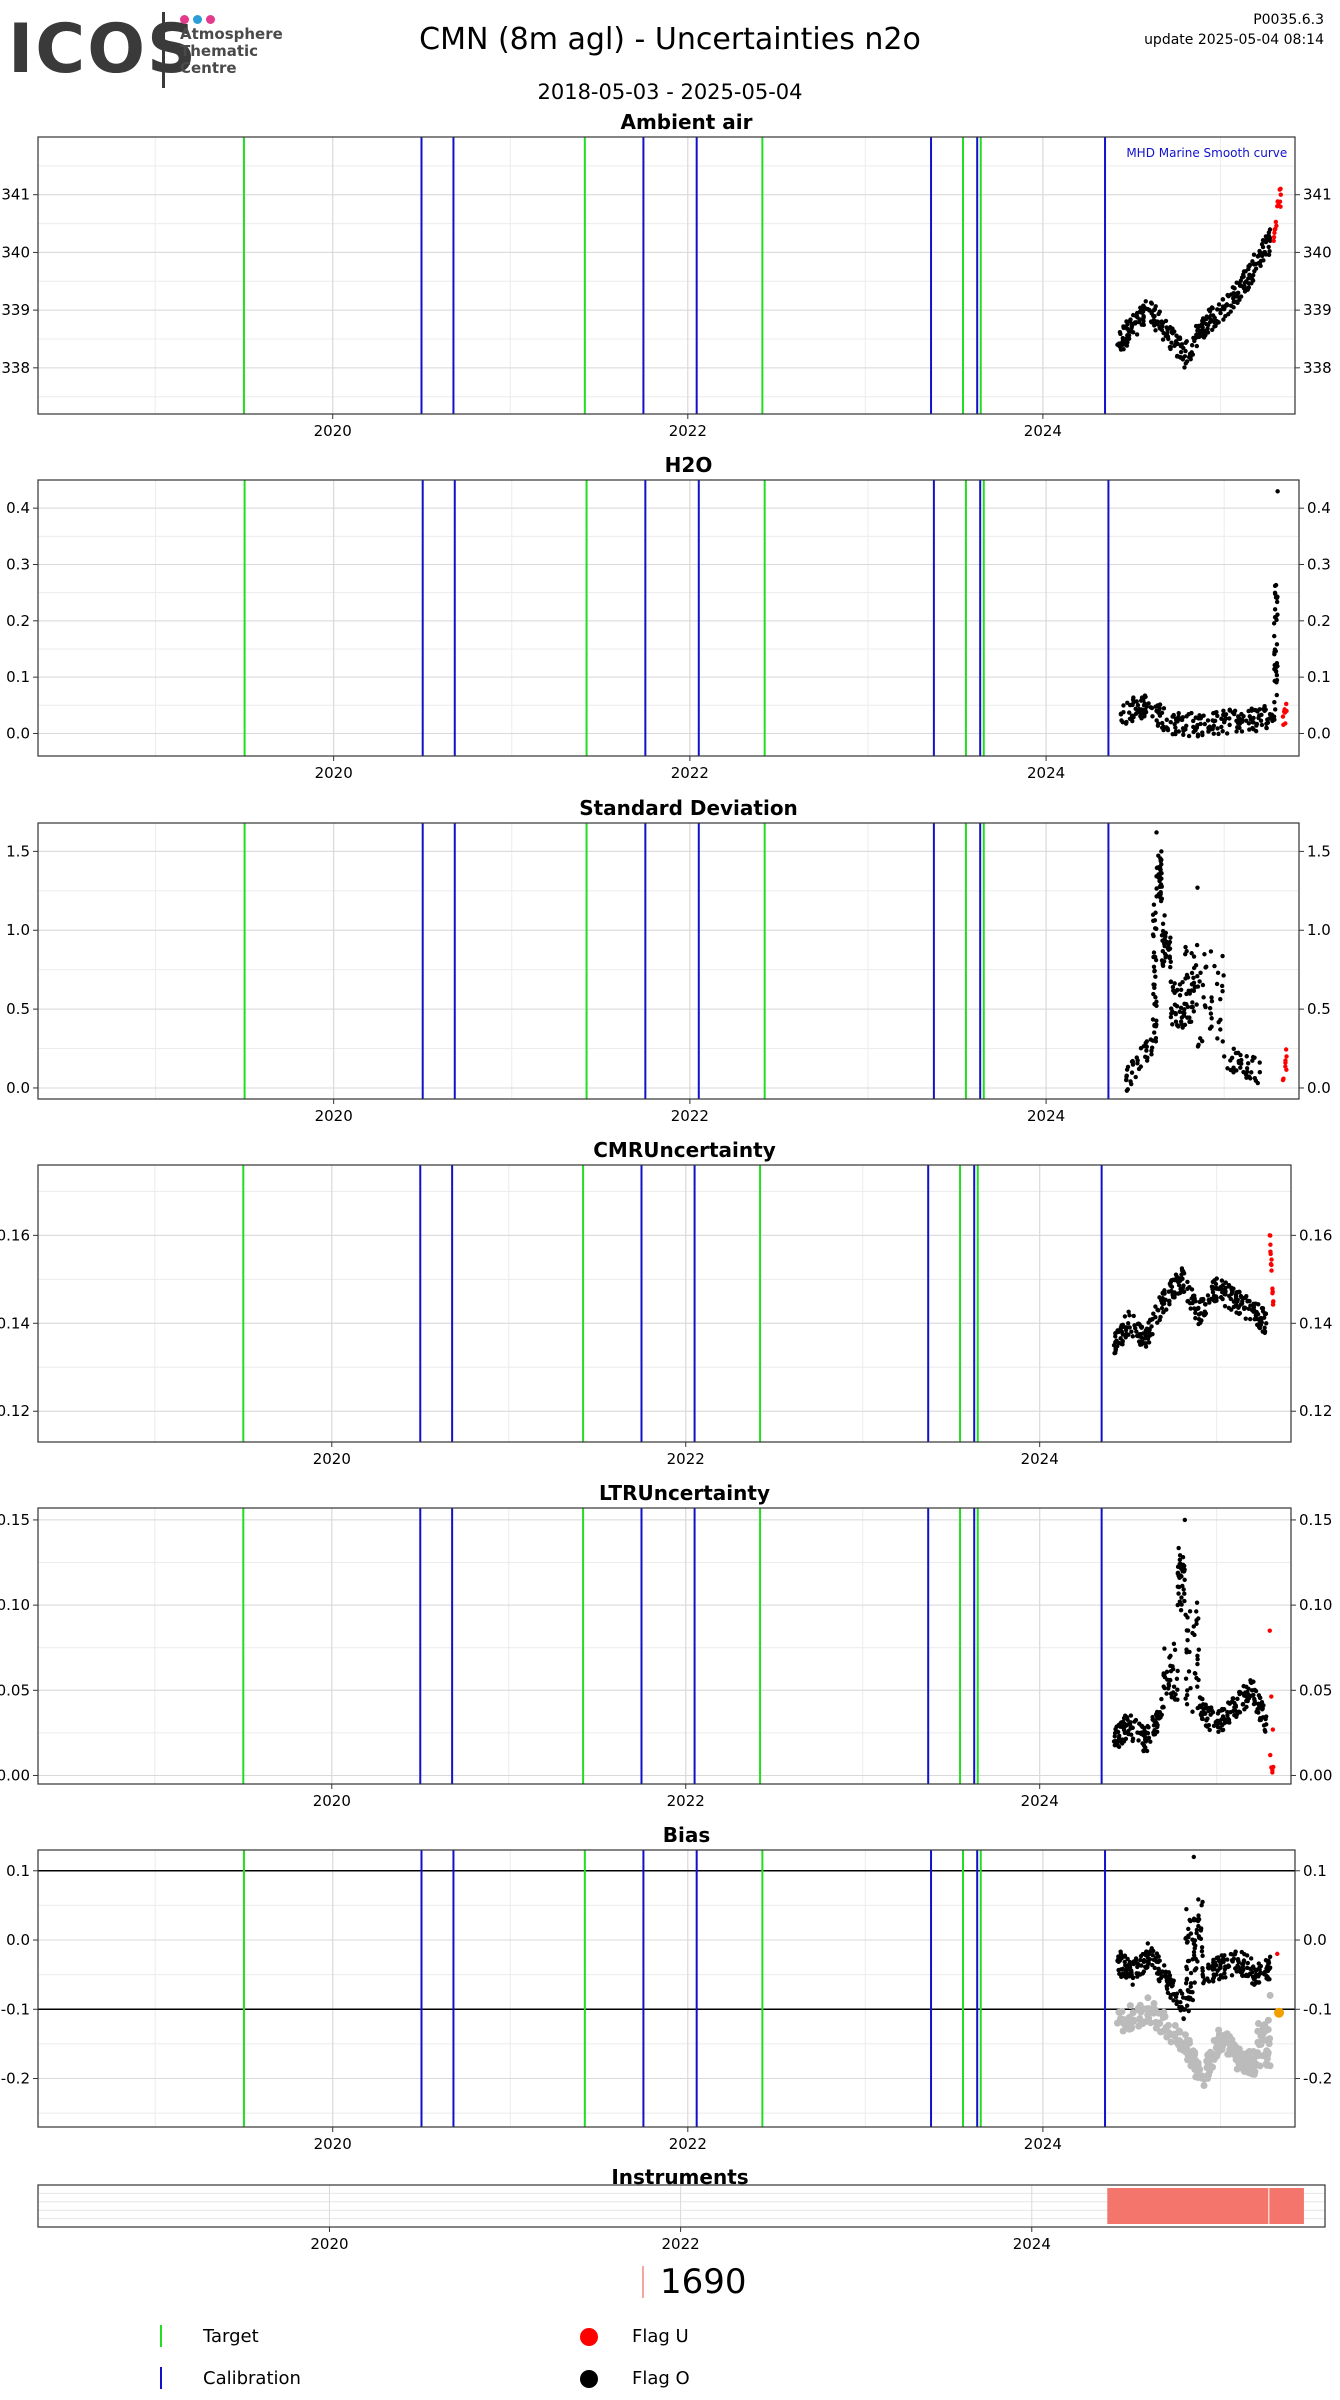 The height and width of the screenshot is (2400, 1340). Describe the element at coordinates (163, 50) in the screenshot. I see `logo-divider` at that location.